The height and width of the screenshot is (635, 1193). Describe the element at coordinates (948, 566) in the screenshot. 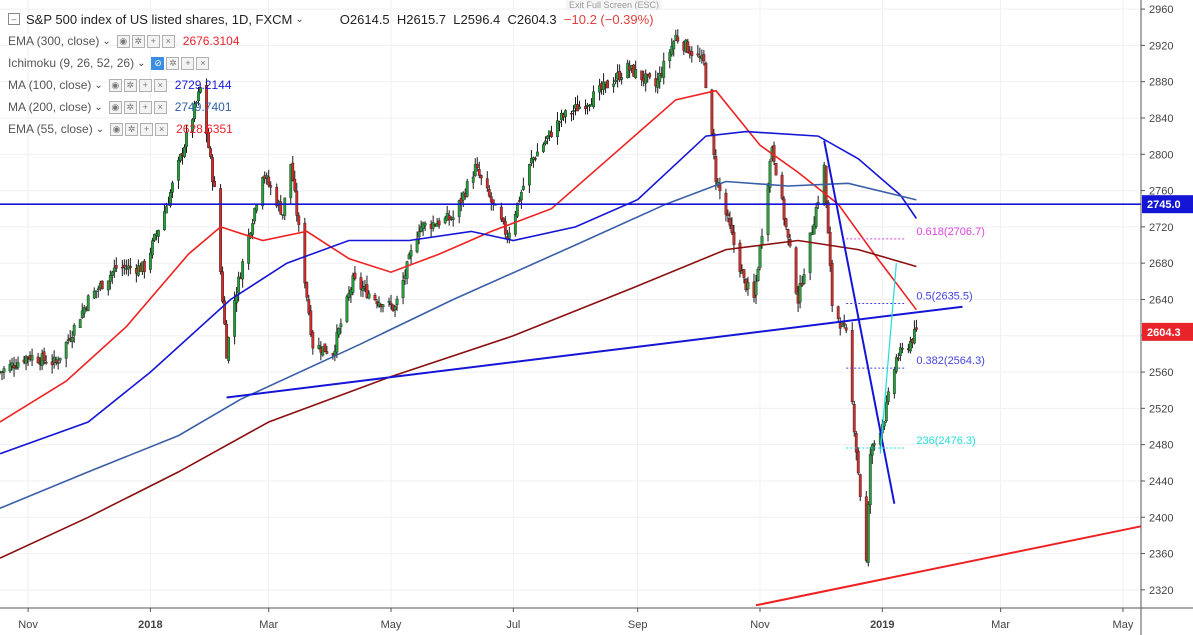

I see `trendline-red` at that location.